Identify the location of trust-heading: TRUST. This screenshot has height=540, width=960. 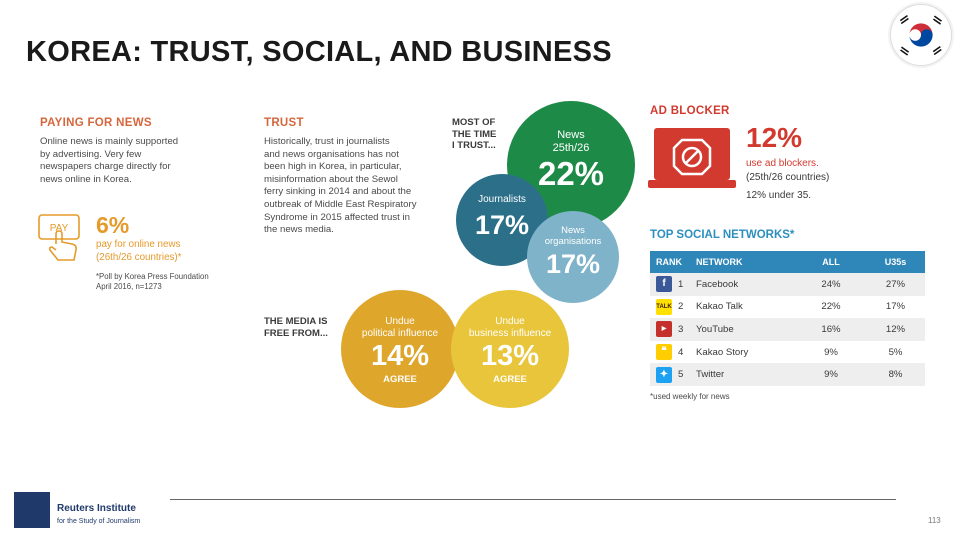
(284, 123).